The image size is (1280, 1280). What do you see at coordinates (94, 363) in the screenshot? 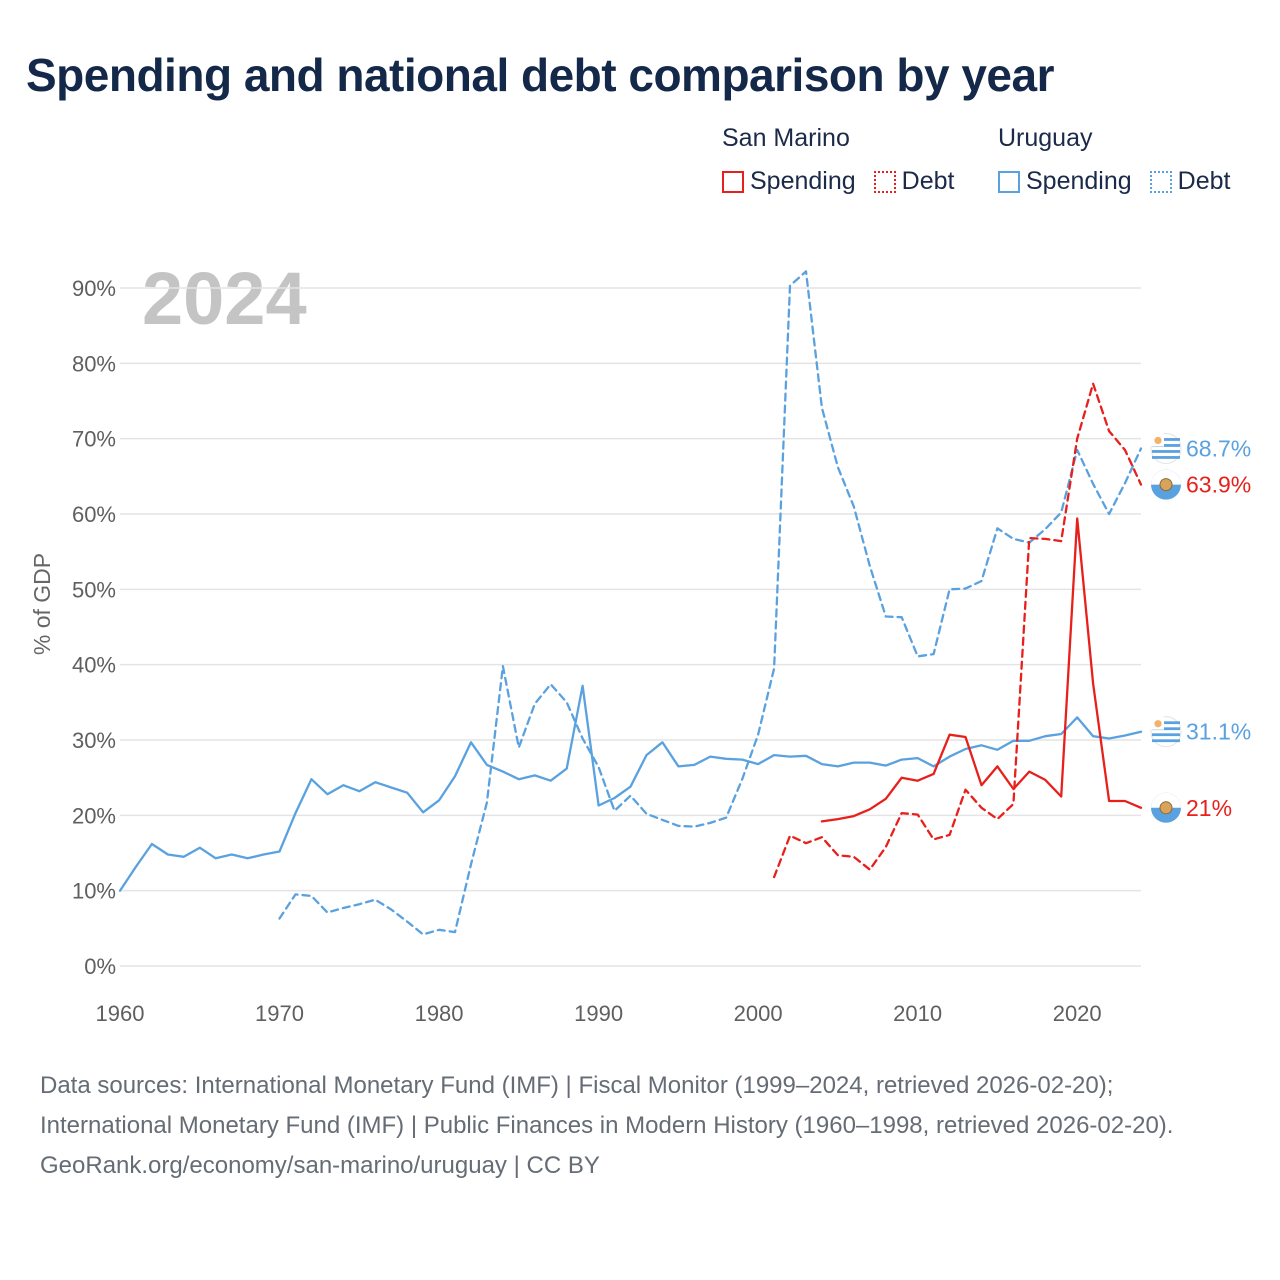
I see `y-tick-label: 80%` at bounding box center [94, 363].